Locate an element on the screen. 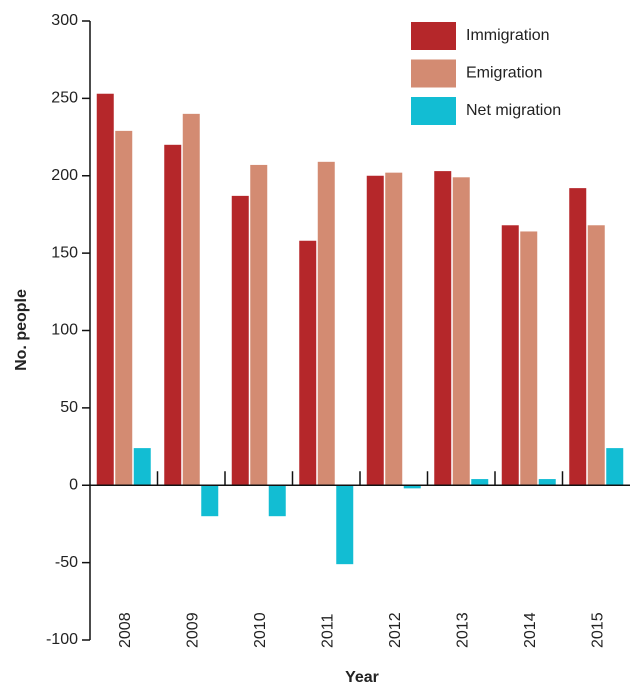  x-tick-label: 2013 is located at coordinates (462, 630).